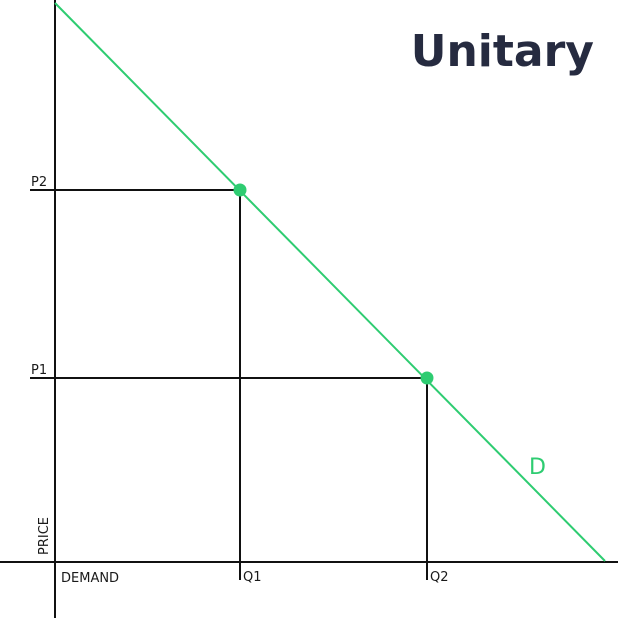 The image size is (618, 618). Describe the element at coordinates (427, 378) in the screenshot. I see `point-p1-q2` at that location.